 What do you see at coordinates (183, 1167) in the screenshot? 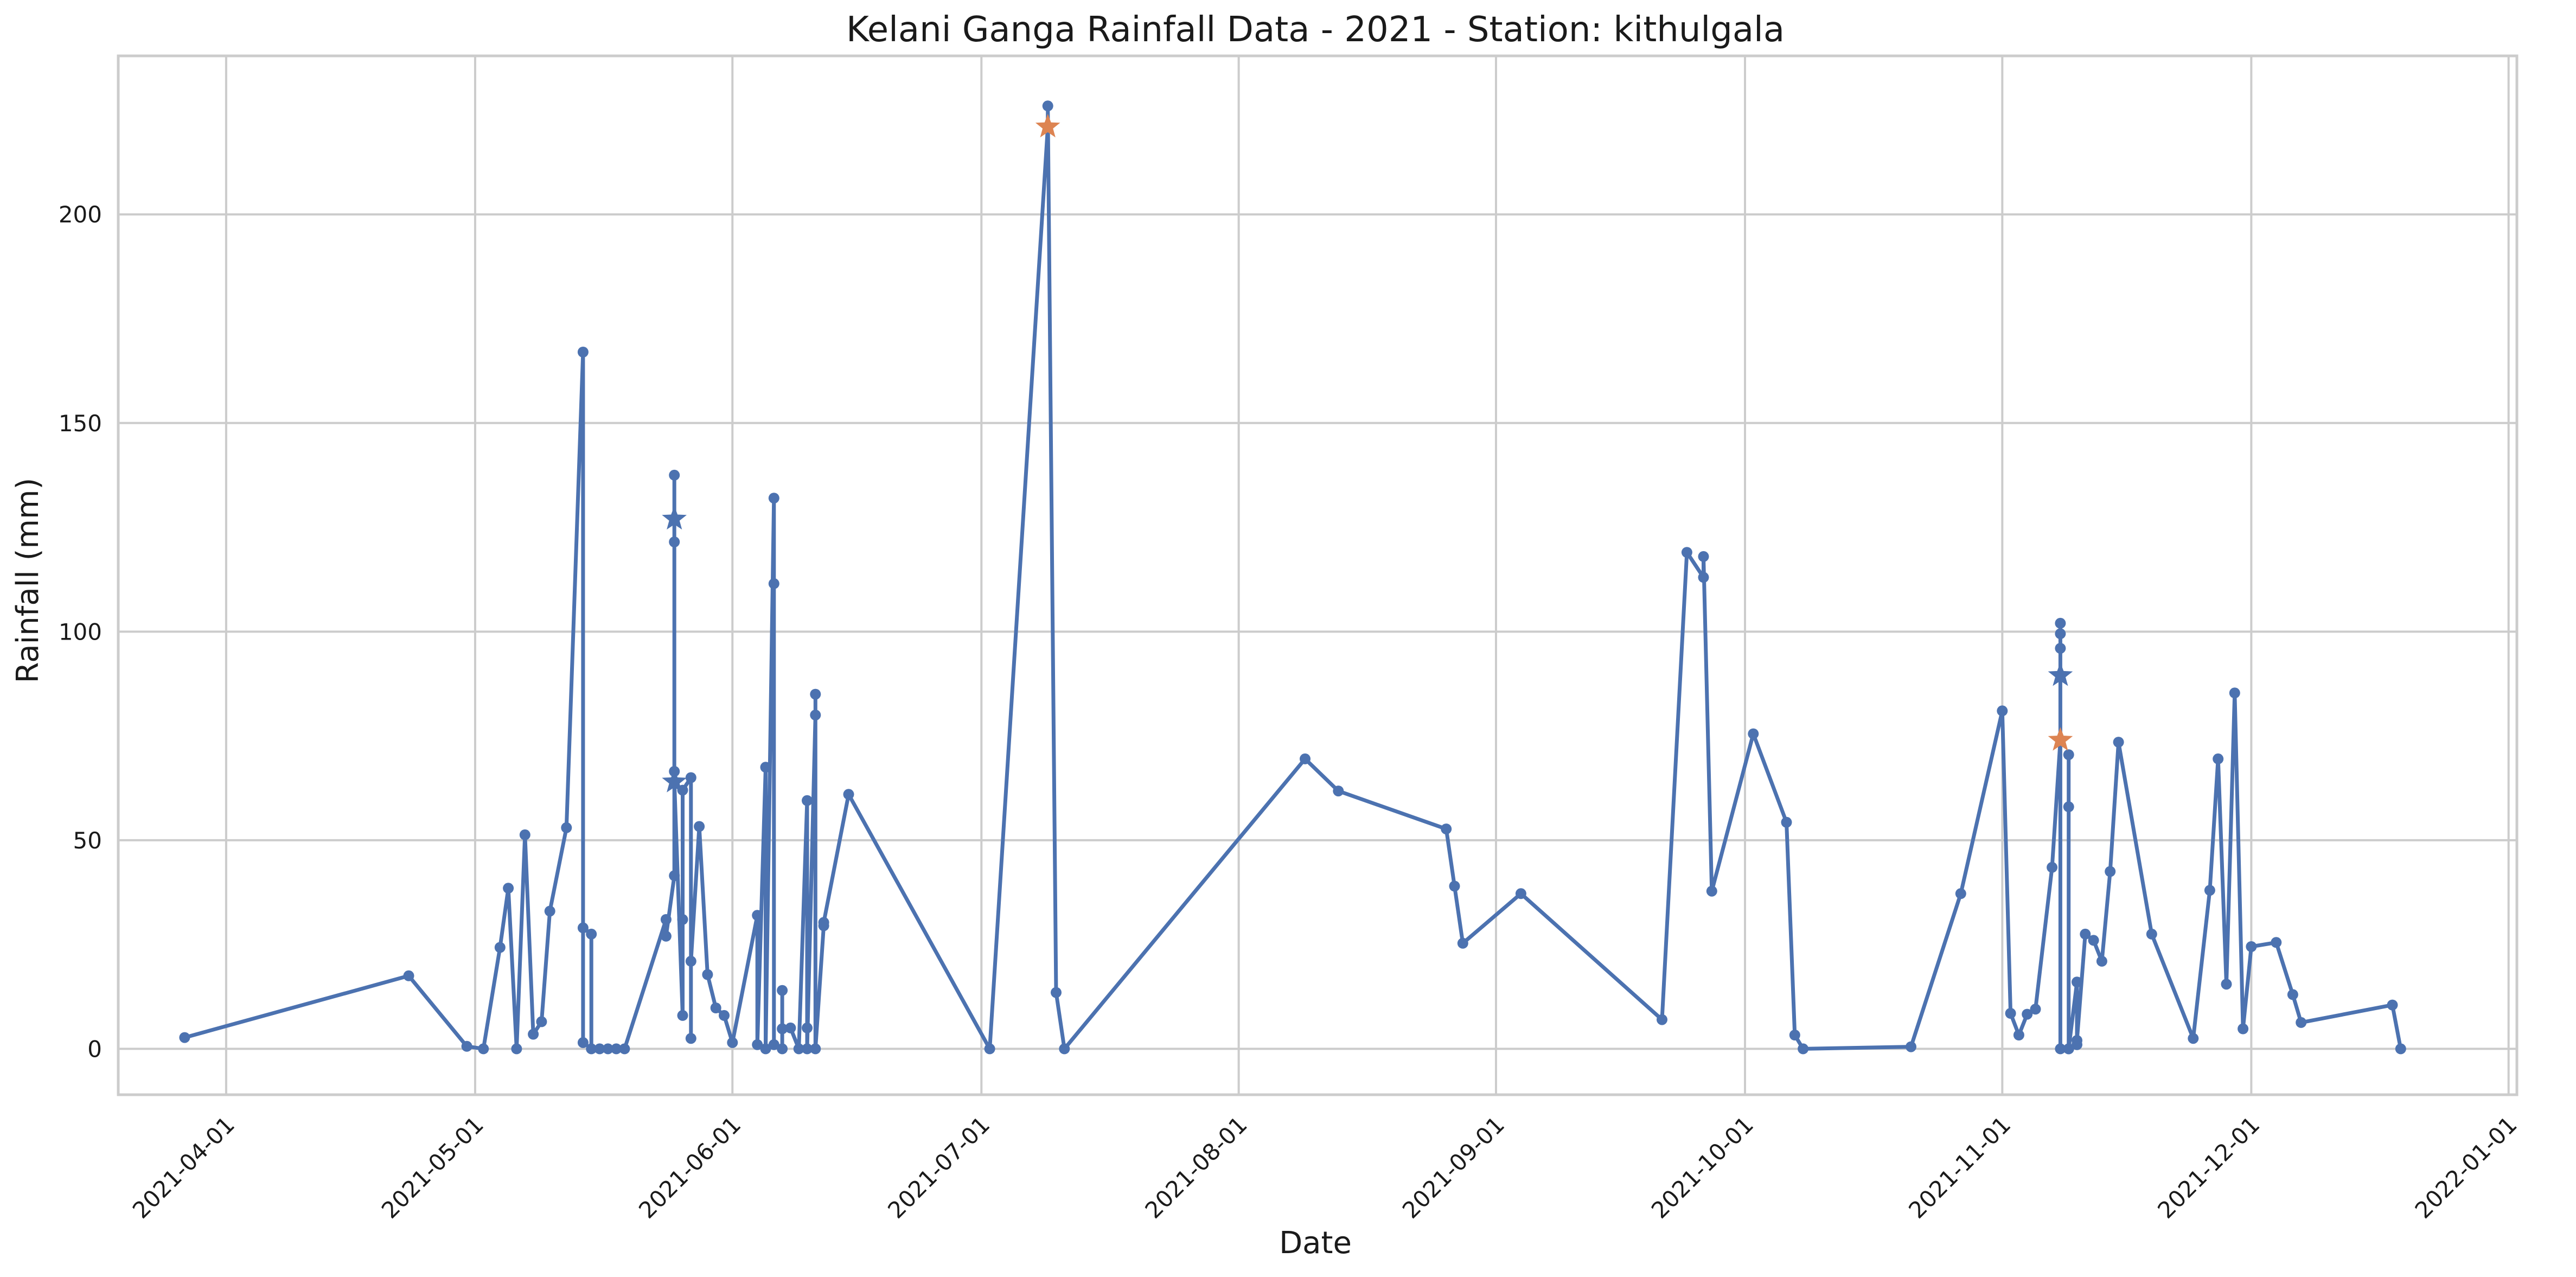
I see `x-tick-label: 2021-04-01` at bounding box center [183, 1167].